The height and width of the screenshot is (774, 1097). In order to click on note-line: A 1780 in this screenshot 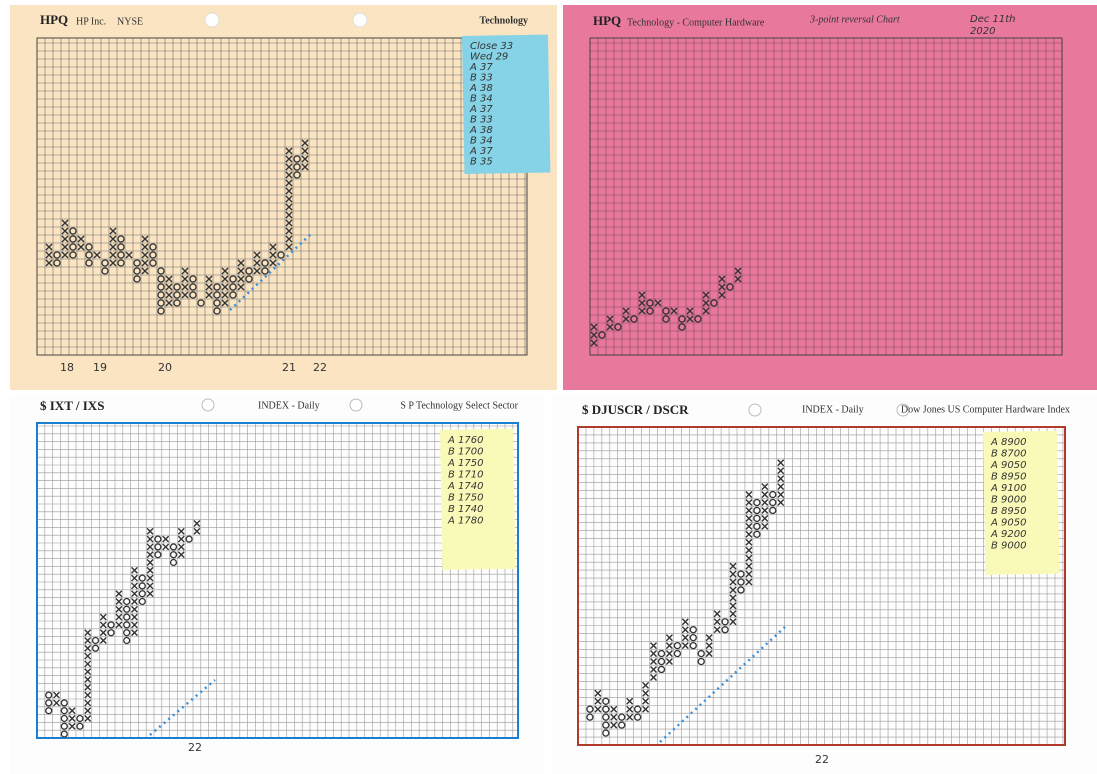, I will do `click(465, 521)`.